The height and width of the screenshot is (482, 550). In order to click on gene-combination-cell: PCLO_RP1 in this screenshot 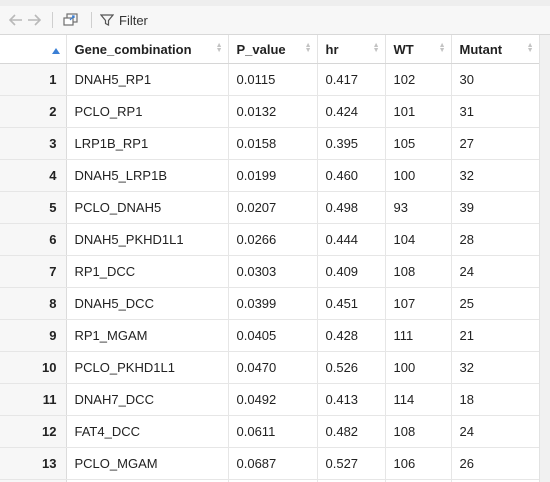, I will do `click(147, 111)`.